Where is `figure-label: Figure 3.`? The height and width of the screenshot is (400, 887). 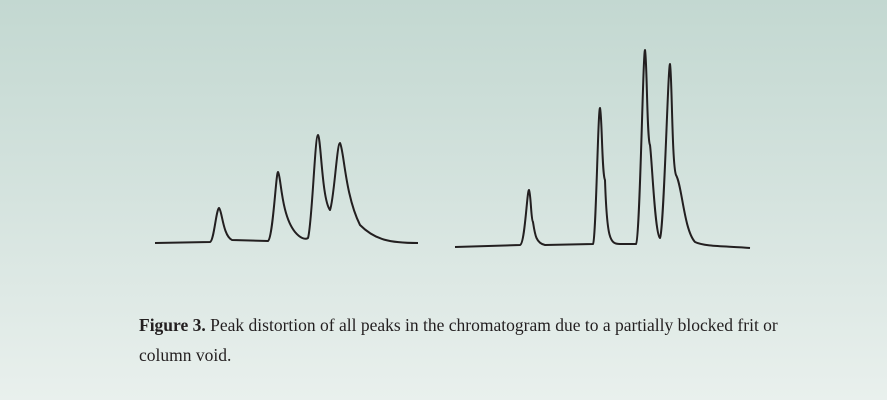
figure-label: Figure 3. is located at coordinates (172, 325).